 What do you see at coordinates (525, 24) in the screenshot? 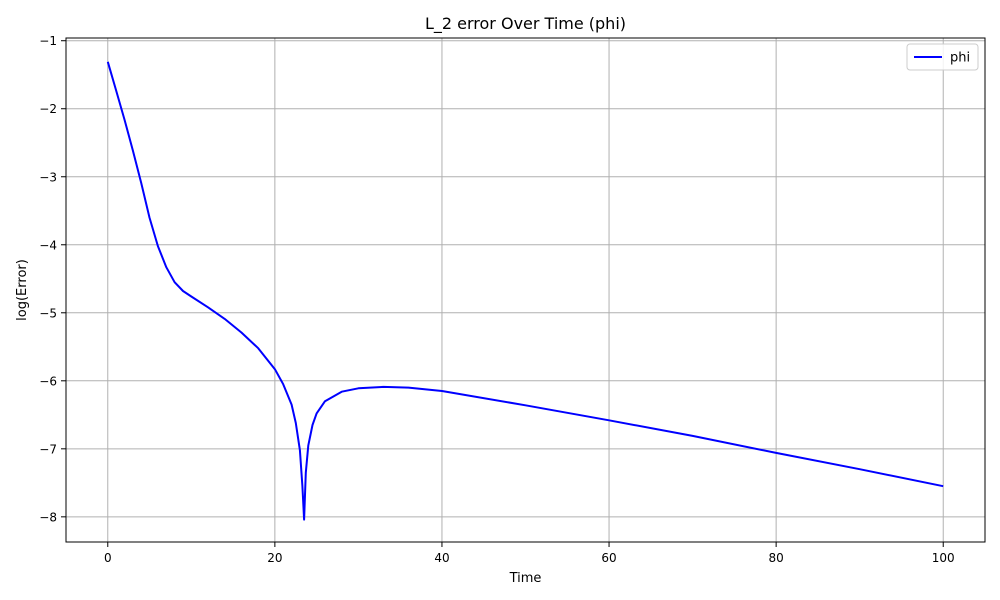
I see `chart-title: L_2 error Over Time (phi)` at bounding box center [525, 24].